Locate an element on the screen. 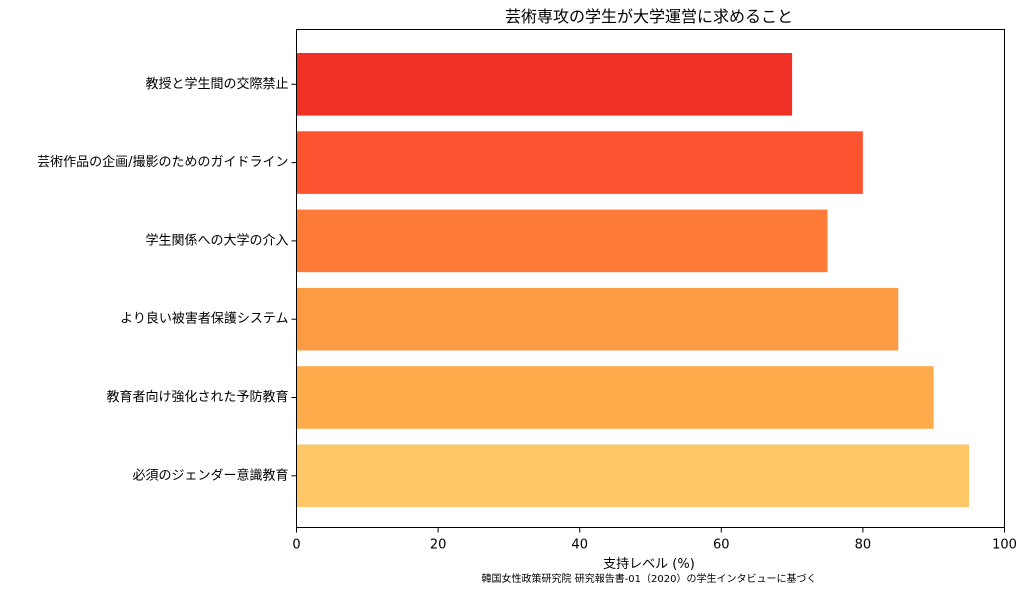  x-tick-label: 20 is located at coordinates (438, 545).